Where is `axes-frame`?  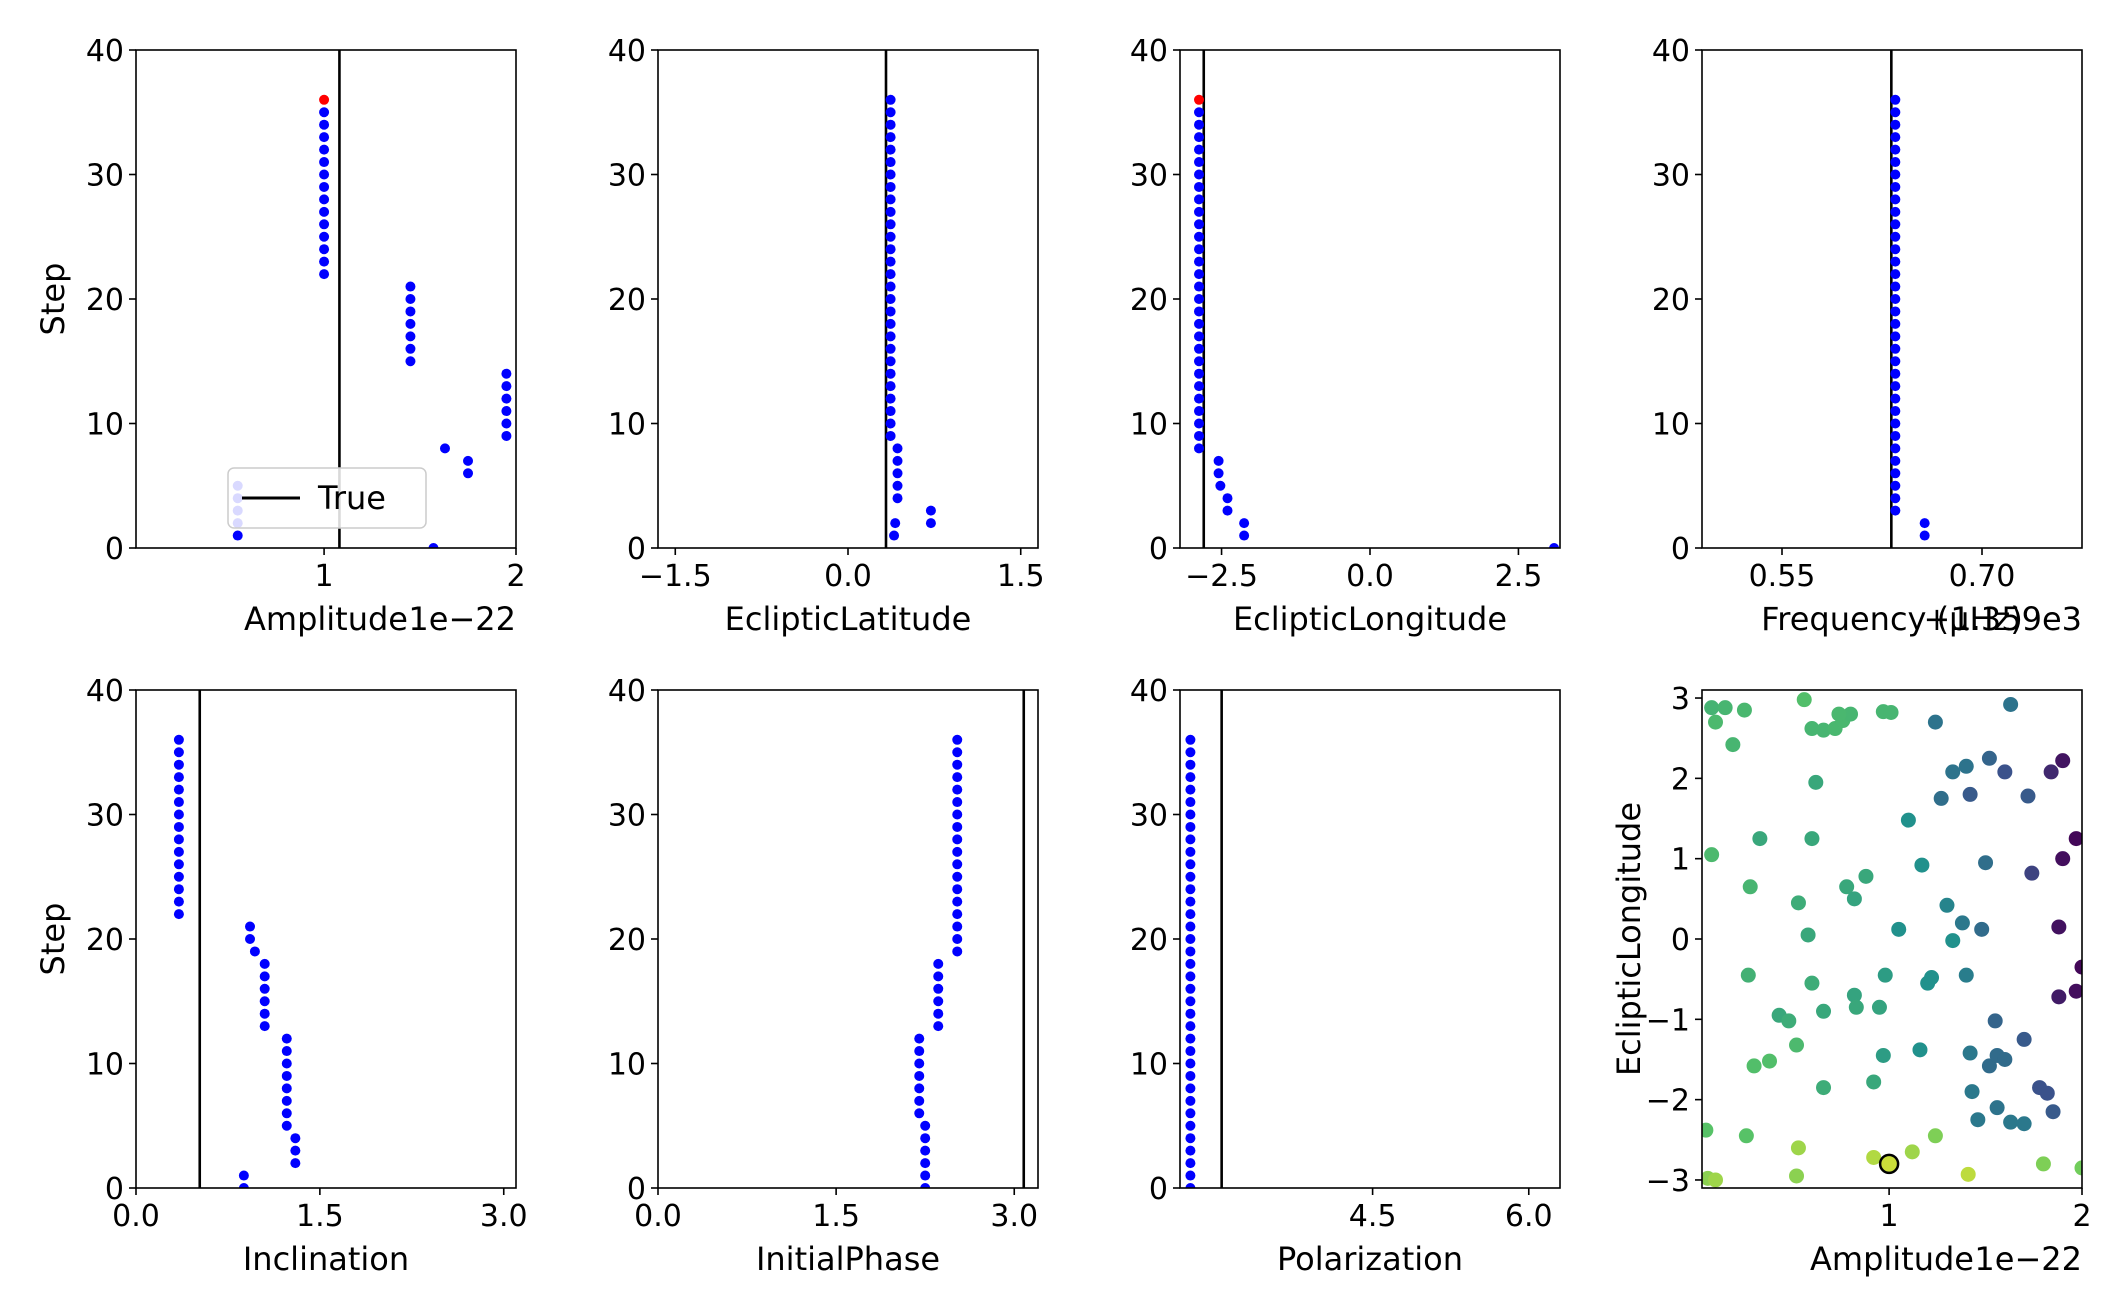 axes-frame is located at coordinates (848, 299).